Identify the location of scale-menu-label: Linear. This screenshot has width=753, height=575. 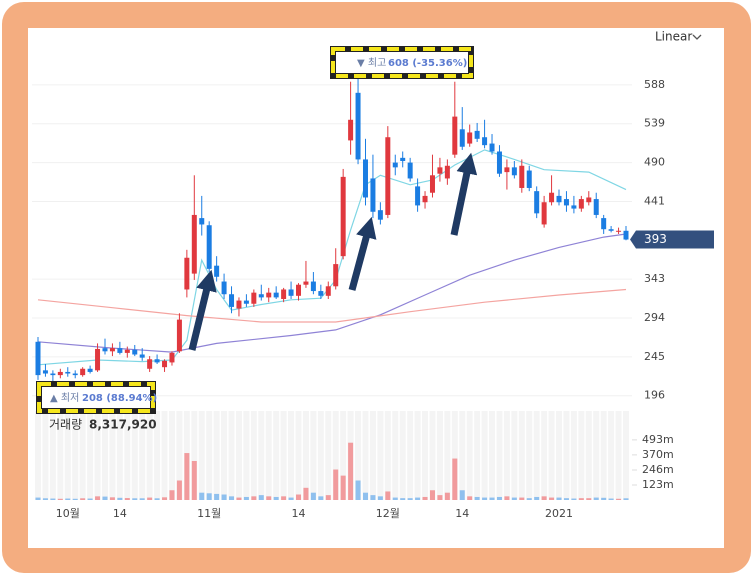
(673, 37).